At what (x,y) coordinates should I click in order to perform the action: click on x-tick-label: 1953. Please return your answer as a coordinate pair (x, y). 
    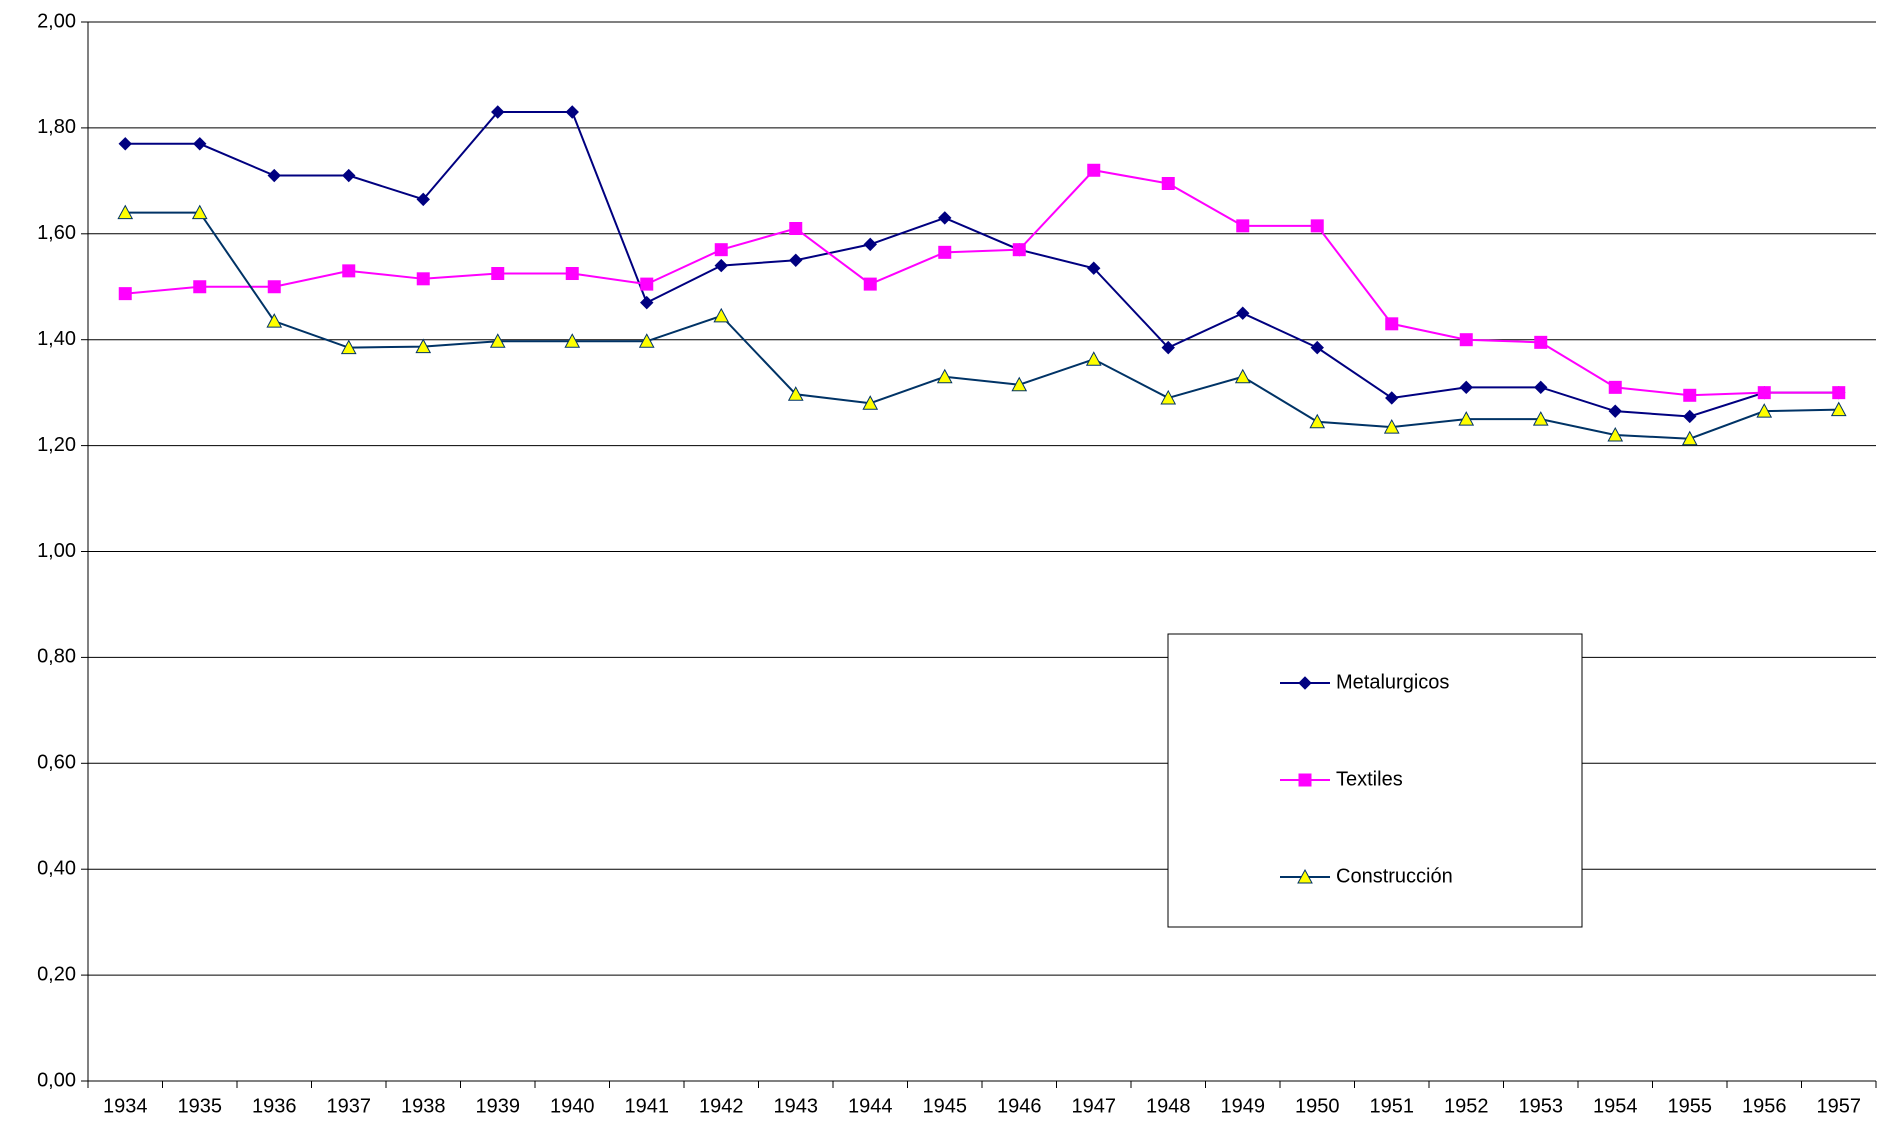
    Looking at the image, I should click on (1541, 1106).